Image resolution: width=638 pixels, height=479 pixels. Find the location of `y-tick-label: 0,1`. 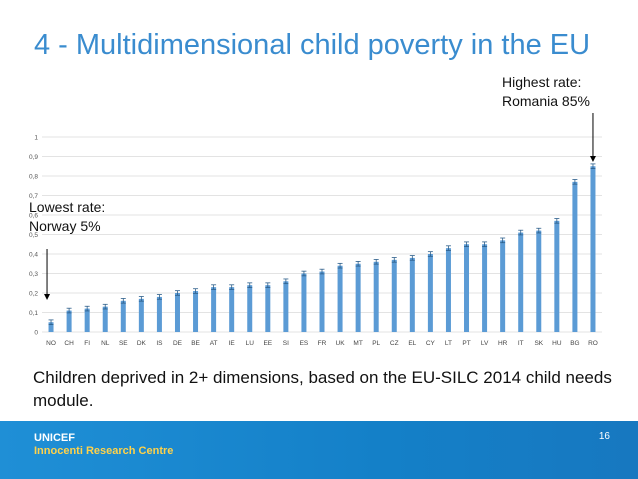

y-tick-label: 0,1 is located at coordinates (33, 313).